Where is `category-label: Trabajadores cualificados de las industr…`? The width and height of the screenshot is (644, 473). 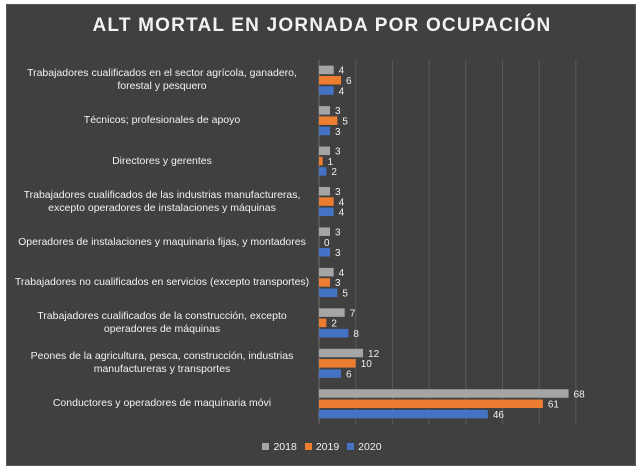 category-label: Trabajadores cualificados de las industr… is located at coordinates (162, 201).